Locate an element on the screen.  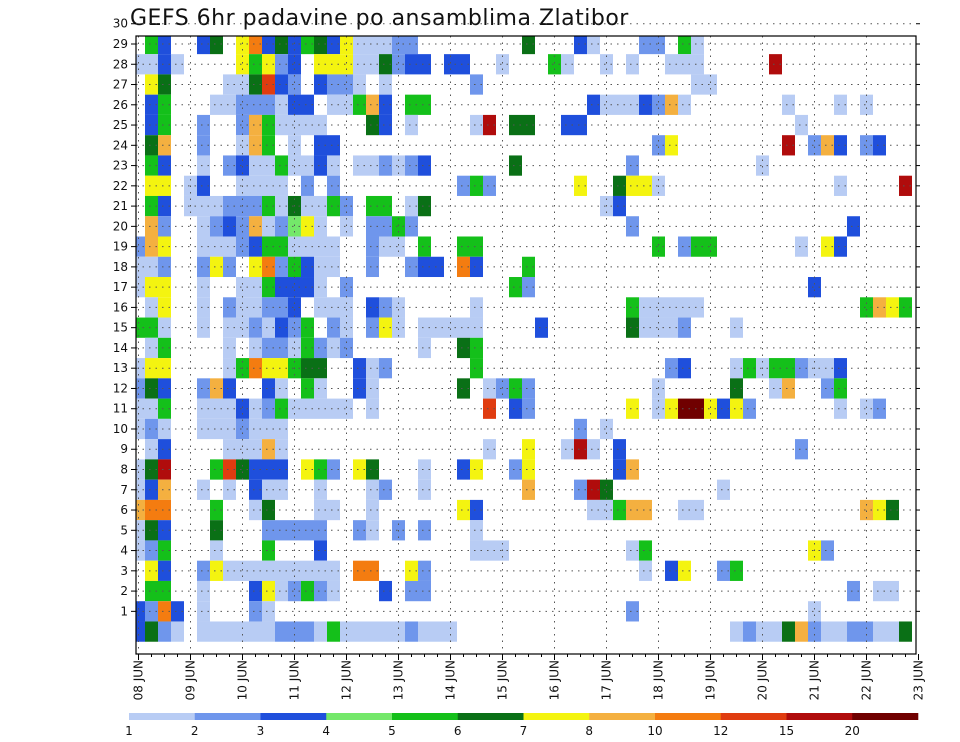
y-tick-label: 10 is located at coordinates (120, 429).